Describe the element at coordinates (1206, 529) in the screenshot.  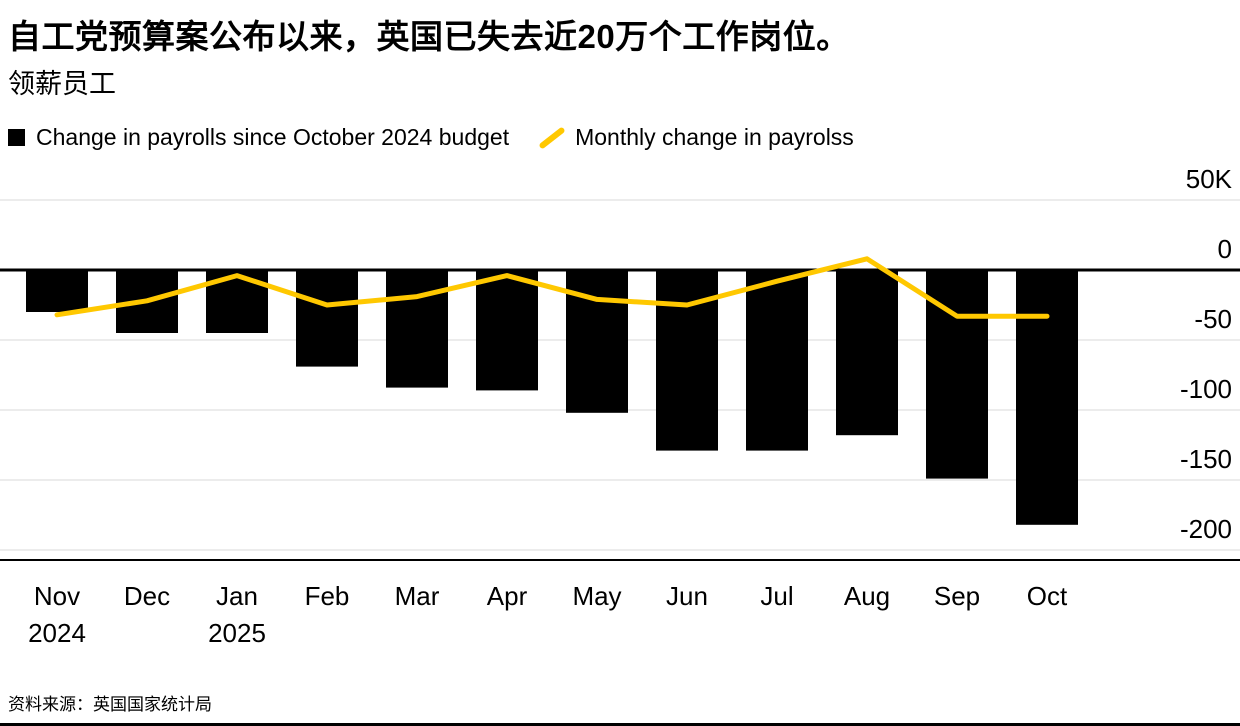
I see `y-tick-label: -200` at that location.